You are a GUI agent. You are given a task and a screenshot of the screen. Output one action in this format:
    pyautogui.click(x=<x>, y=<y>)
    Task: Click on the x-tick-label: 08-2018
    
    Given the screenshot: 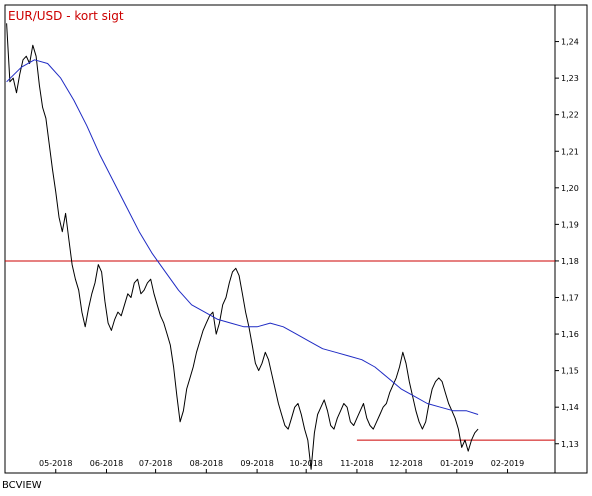 What is the action you would take?
    pyautogui.click(x=206, y=463)
    